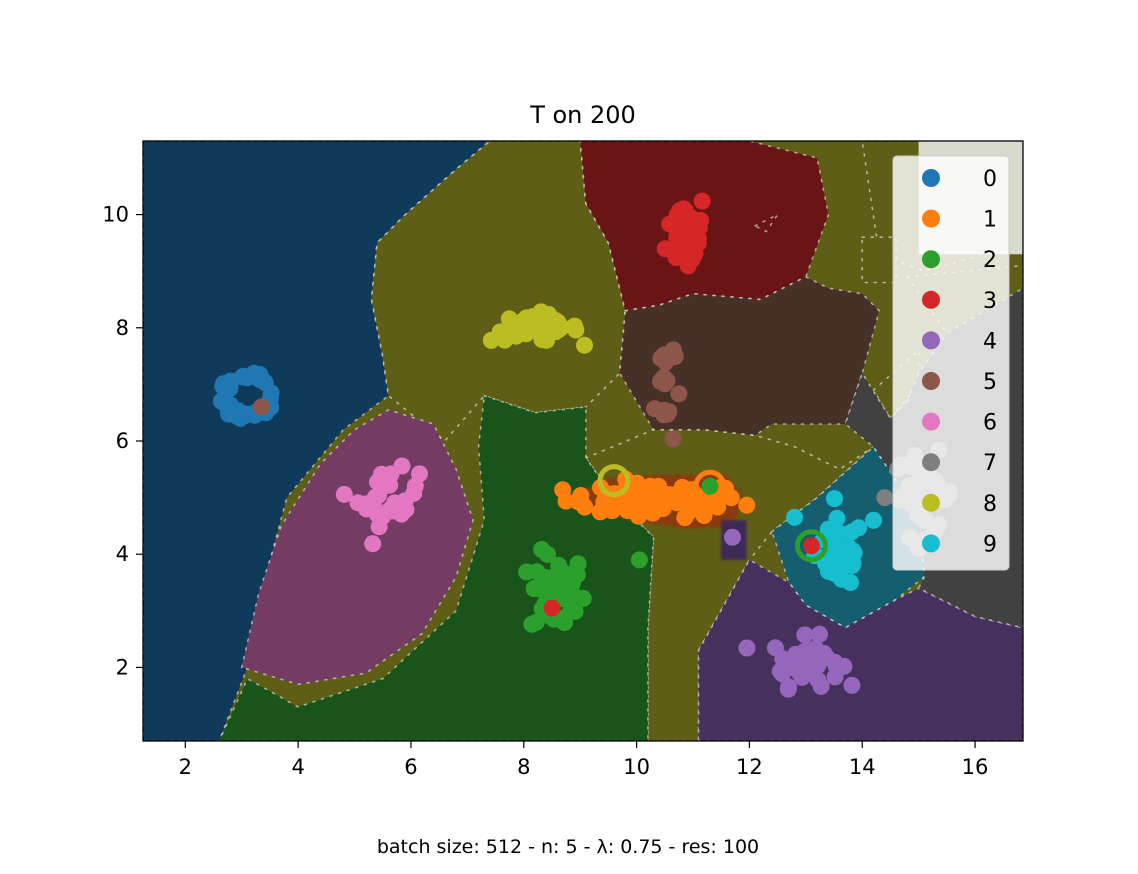 Image resolution: width=1138 pixels, height=874 pixels. What do you see at coordinates (681, 544) in the screenshot?
I see `marker-rings` at bounding box center [681, 544].